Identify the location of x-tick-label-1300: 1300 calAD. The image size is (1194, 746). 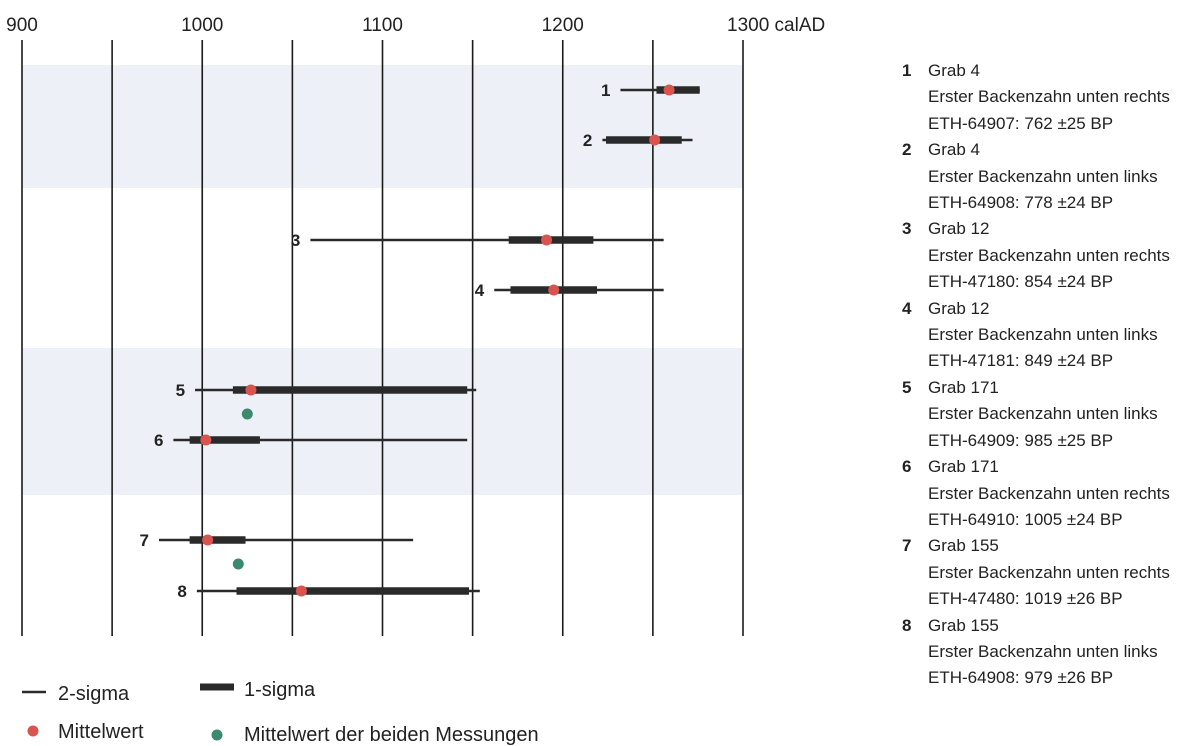
(776, 25).